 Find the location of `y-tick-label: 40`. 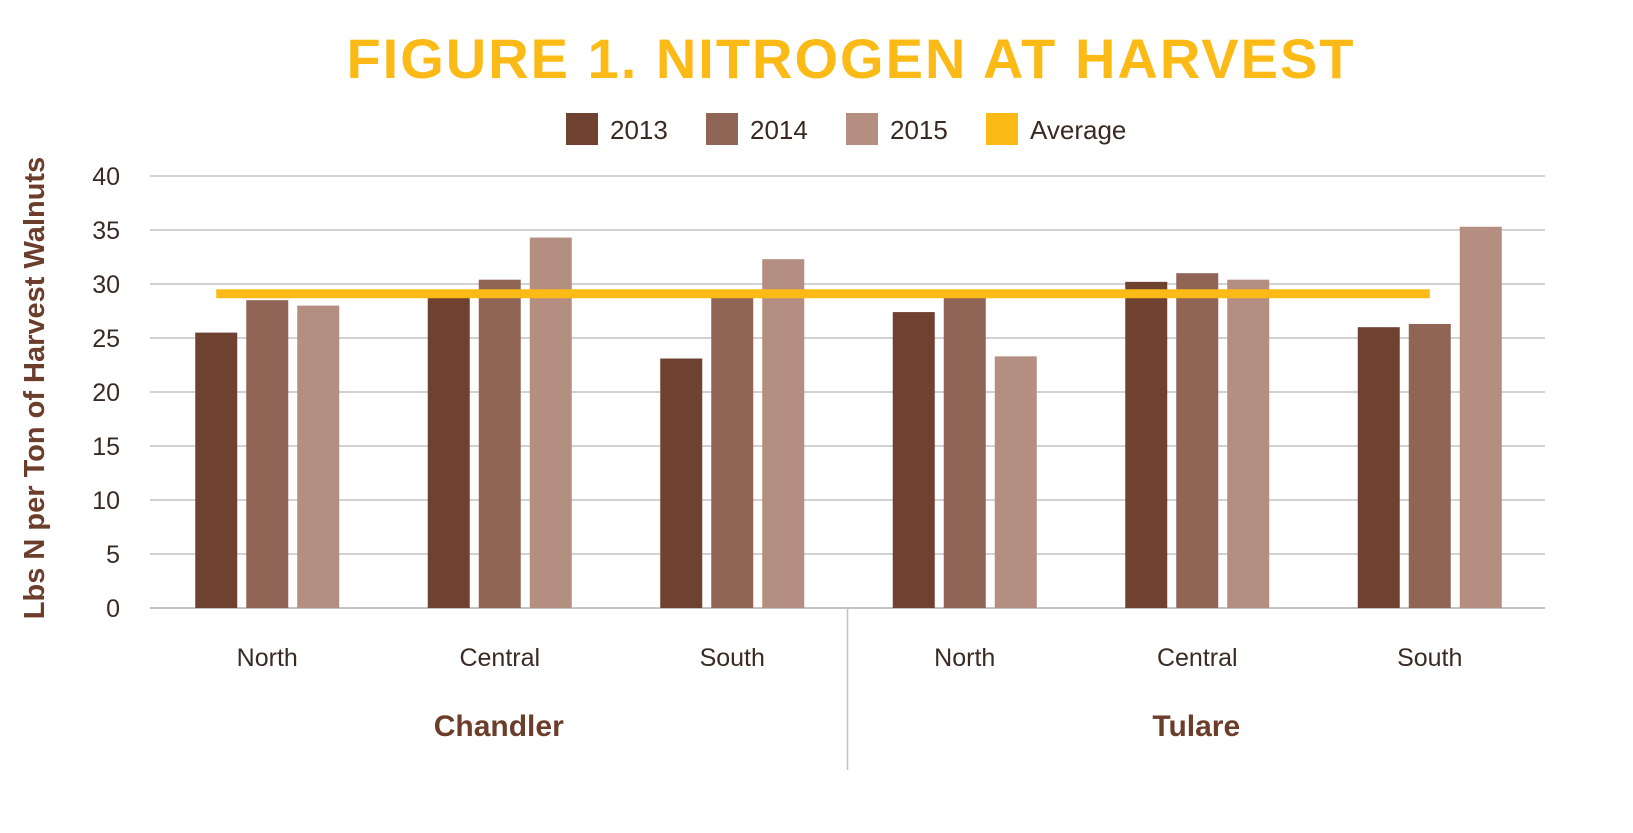

y-tick-label: 40 is located at coordinates (106, 177).